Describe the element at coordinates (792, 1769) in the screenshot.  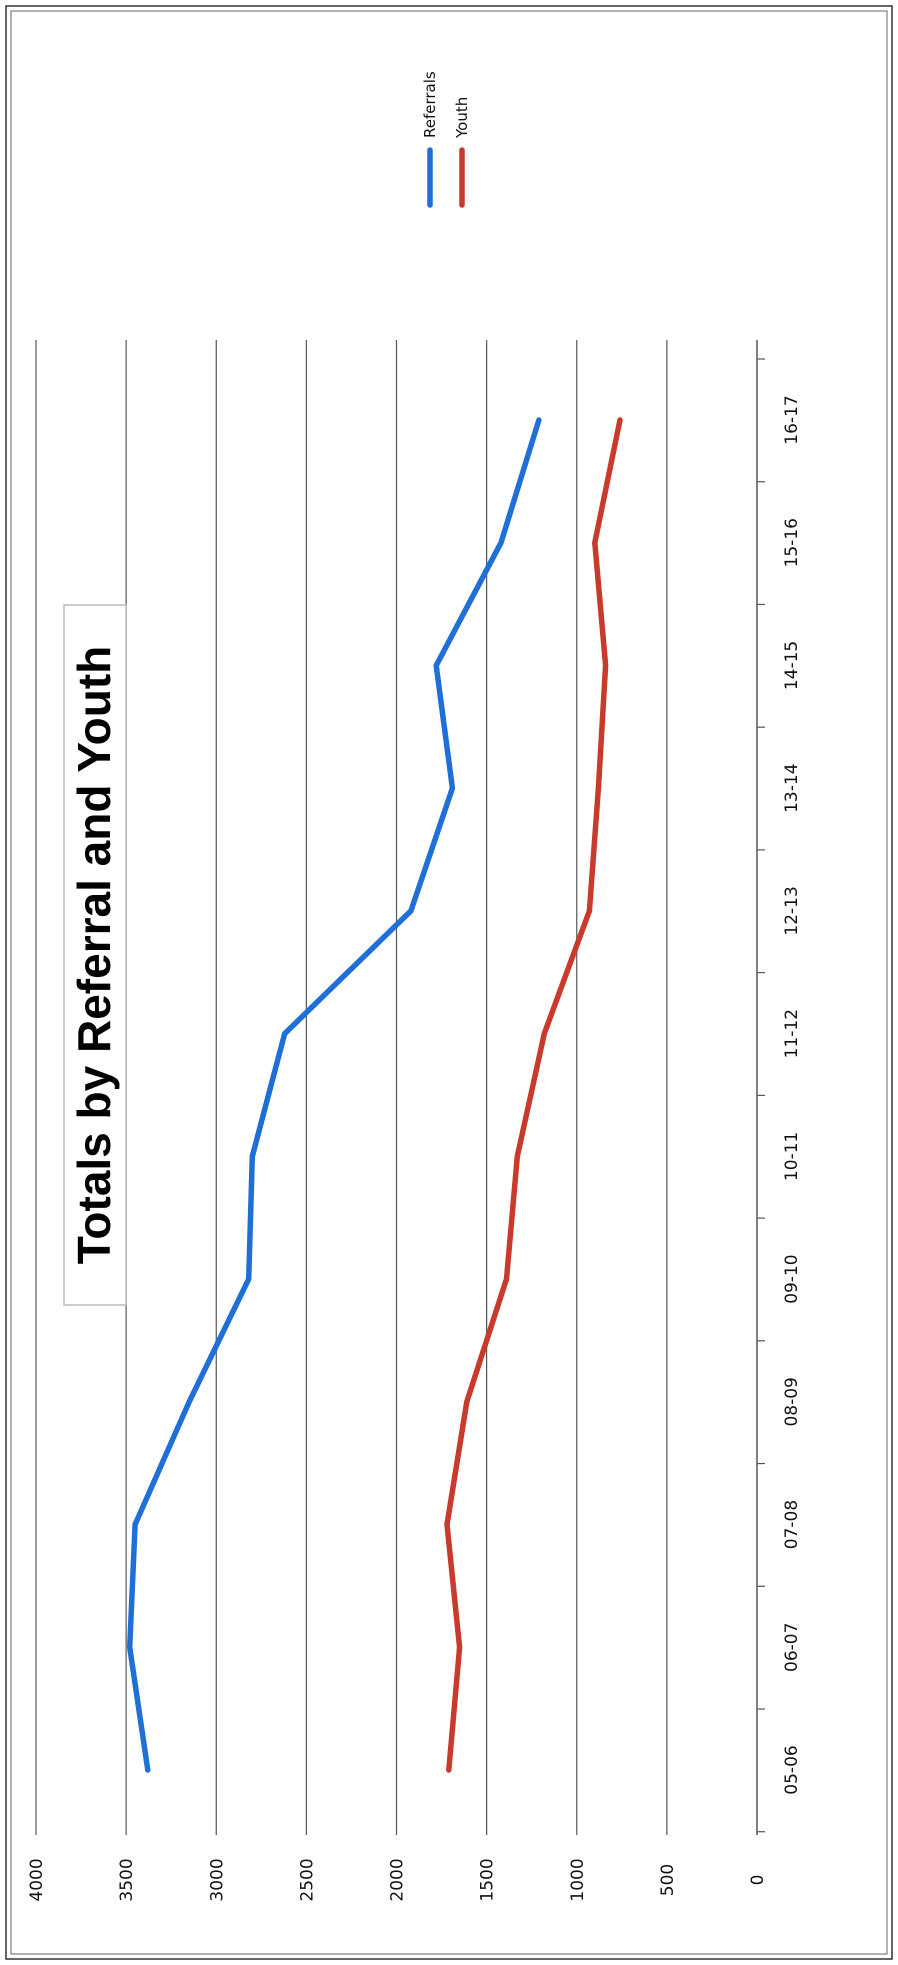
I see `category-label: 05-06` at that location.